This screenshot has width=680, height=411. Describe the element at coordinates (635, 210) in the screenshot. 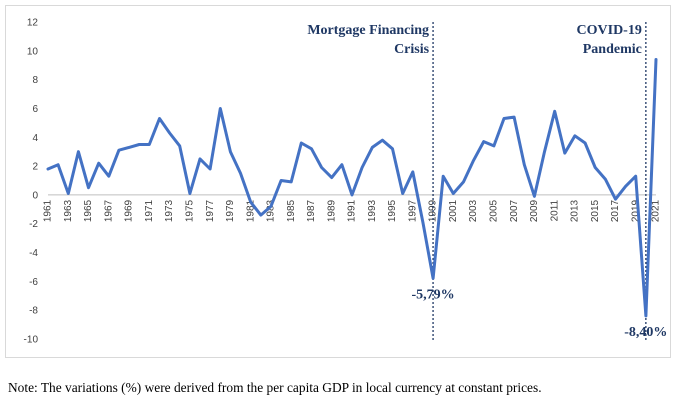

I see `x-tick-label: 2019` at that location.